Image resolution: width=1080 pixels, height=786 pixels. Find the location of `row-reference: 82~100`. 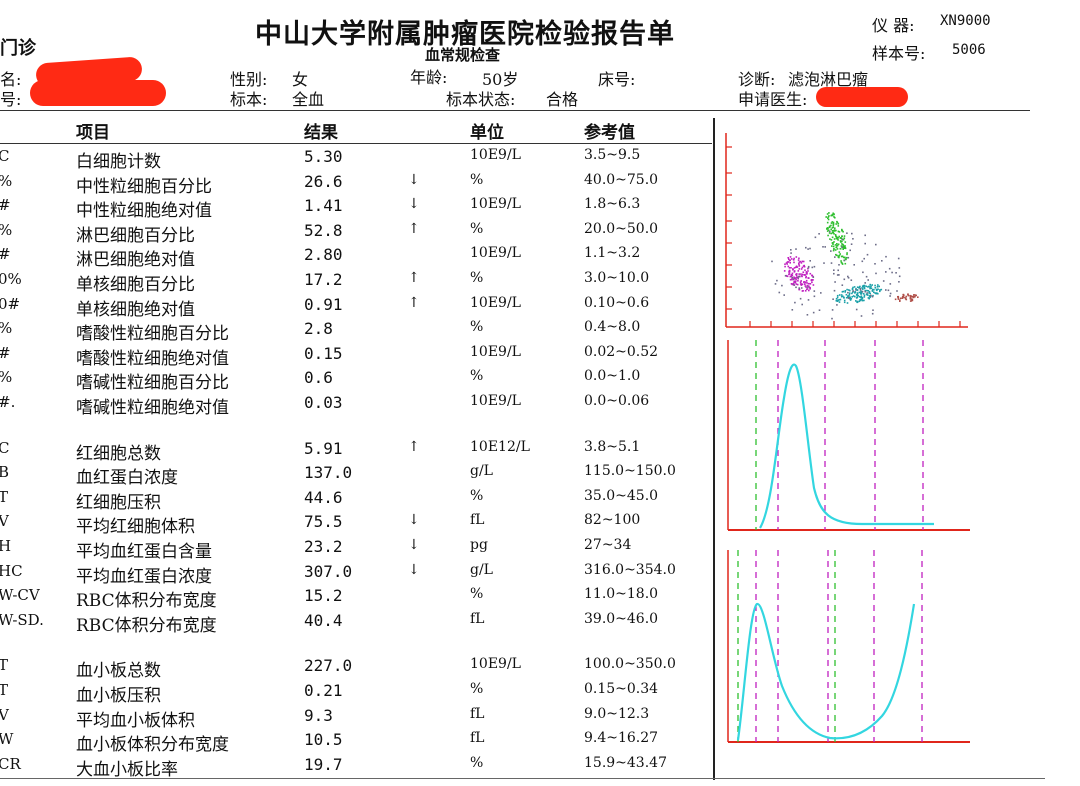

row-reference: 82~100 is located at coordinates (612, 520).